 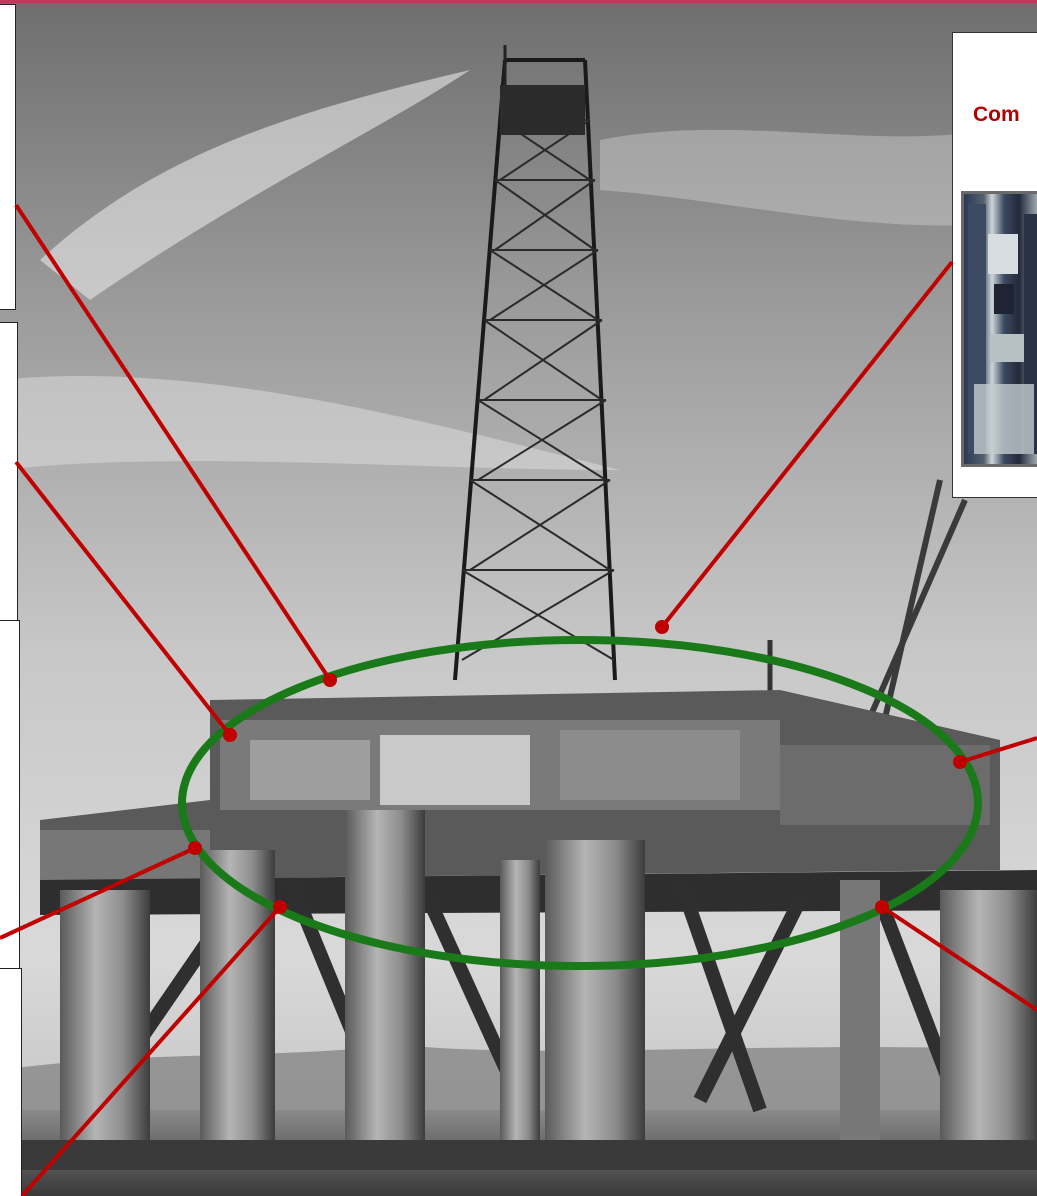 What do you see at coordinates (996, 114) in the screenshot?
I see `callout-title: Com` at bounding box center [996, 114].